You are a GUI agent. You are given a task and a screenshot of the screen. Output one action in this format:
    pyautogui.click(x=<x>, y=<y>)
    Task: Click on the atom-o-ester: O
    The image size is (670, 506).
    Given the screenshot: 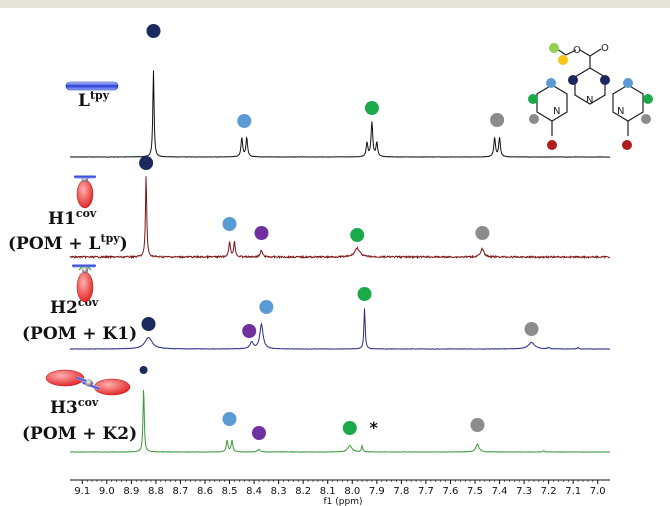 What is the action you would take?
    pyautogui.click(x=577, y=50)
    